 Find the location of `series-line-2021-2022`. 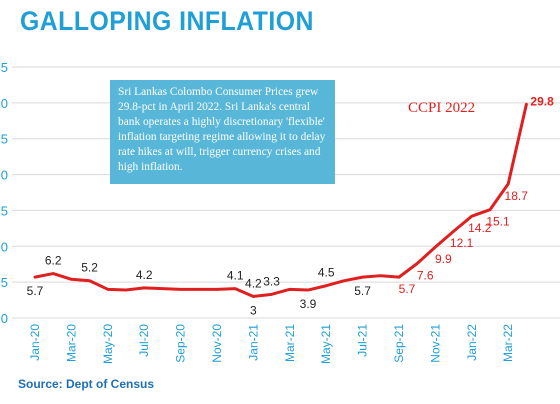

series-line-2021-2022 is located at coordinates (462, 190).